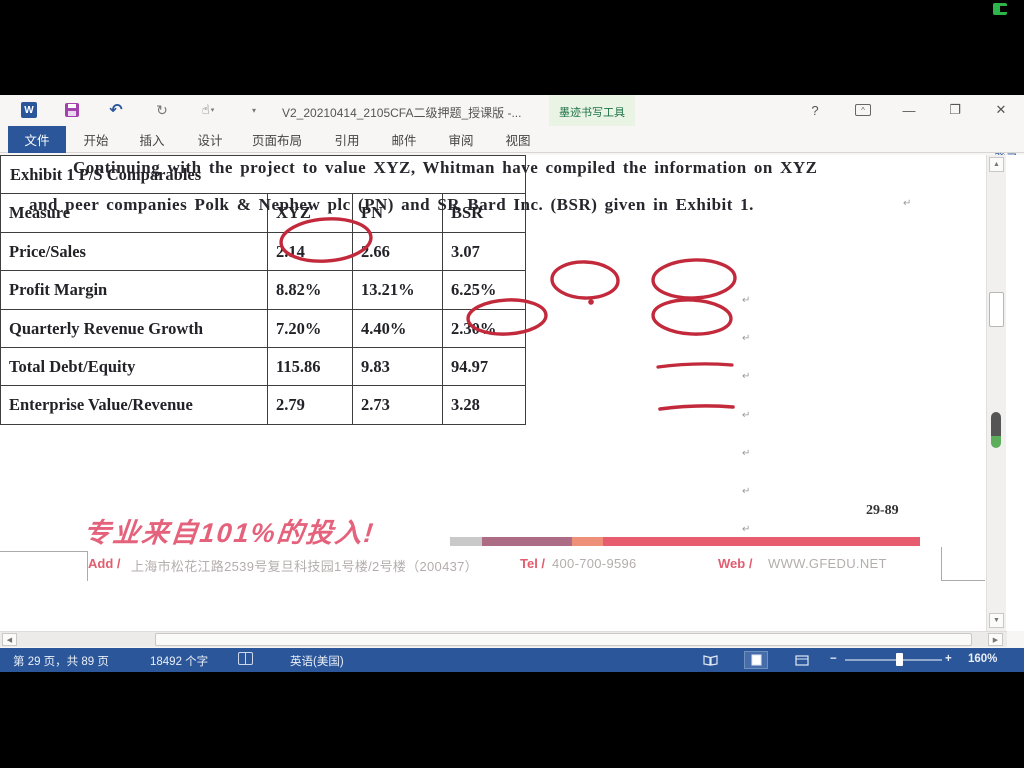 Image resolution: width=1024 pixels, height=768 pixels. Describe the element at coordinates (37, 139) in the screenshot. I see `tab-file: 文件` at that location.